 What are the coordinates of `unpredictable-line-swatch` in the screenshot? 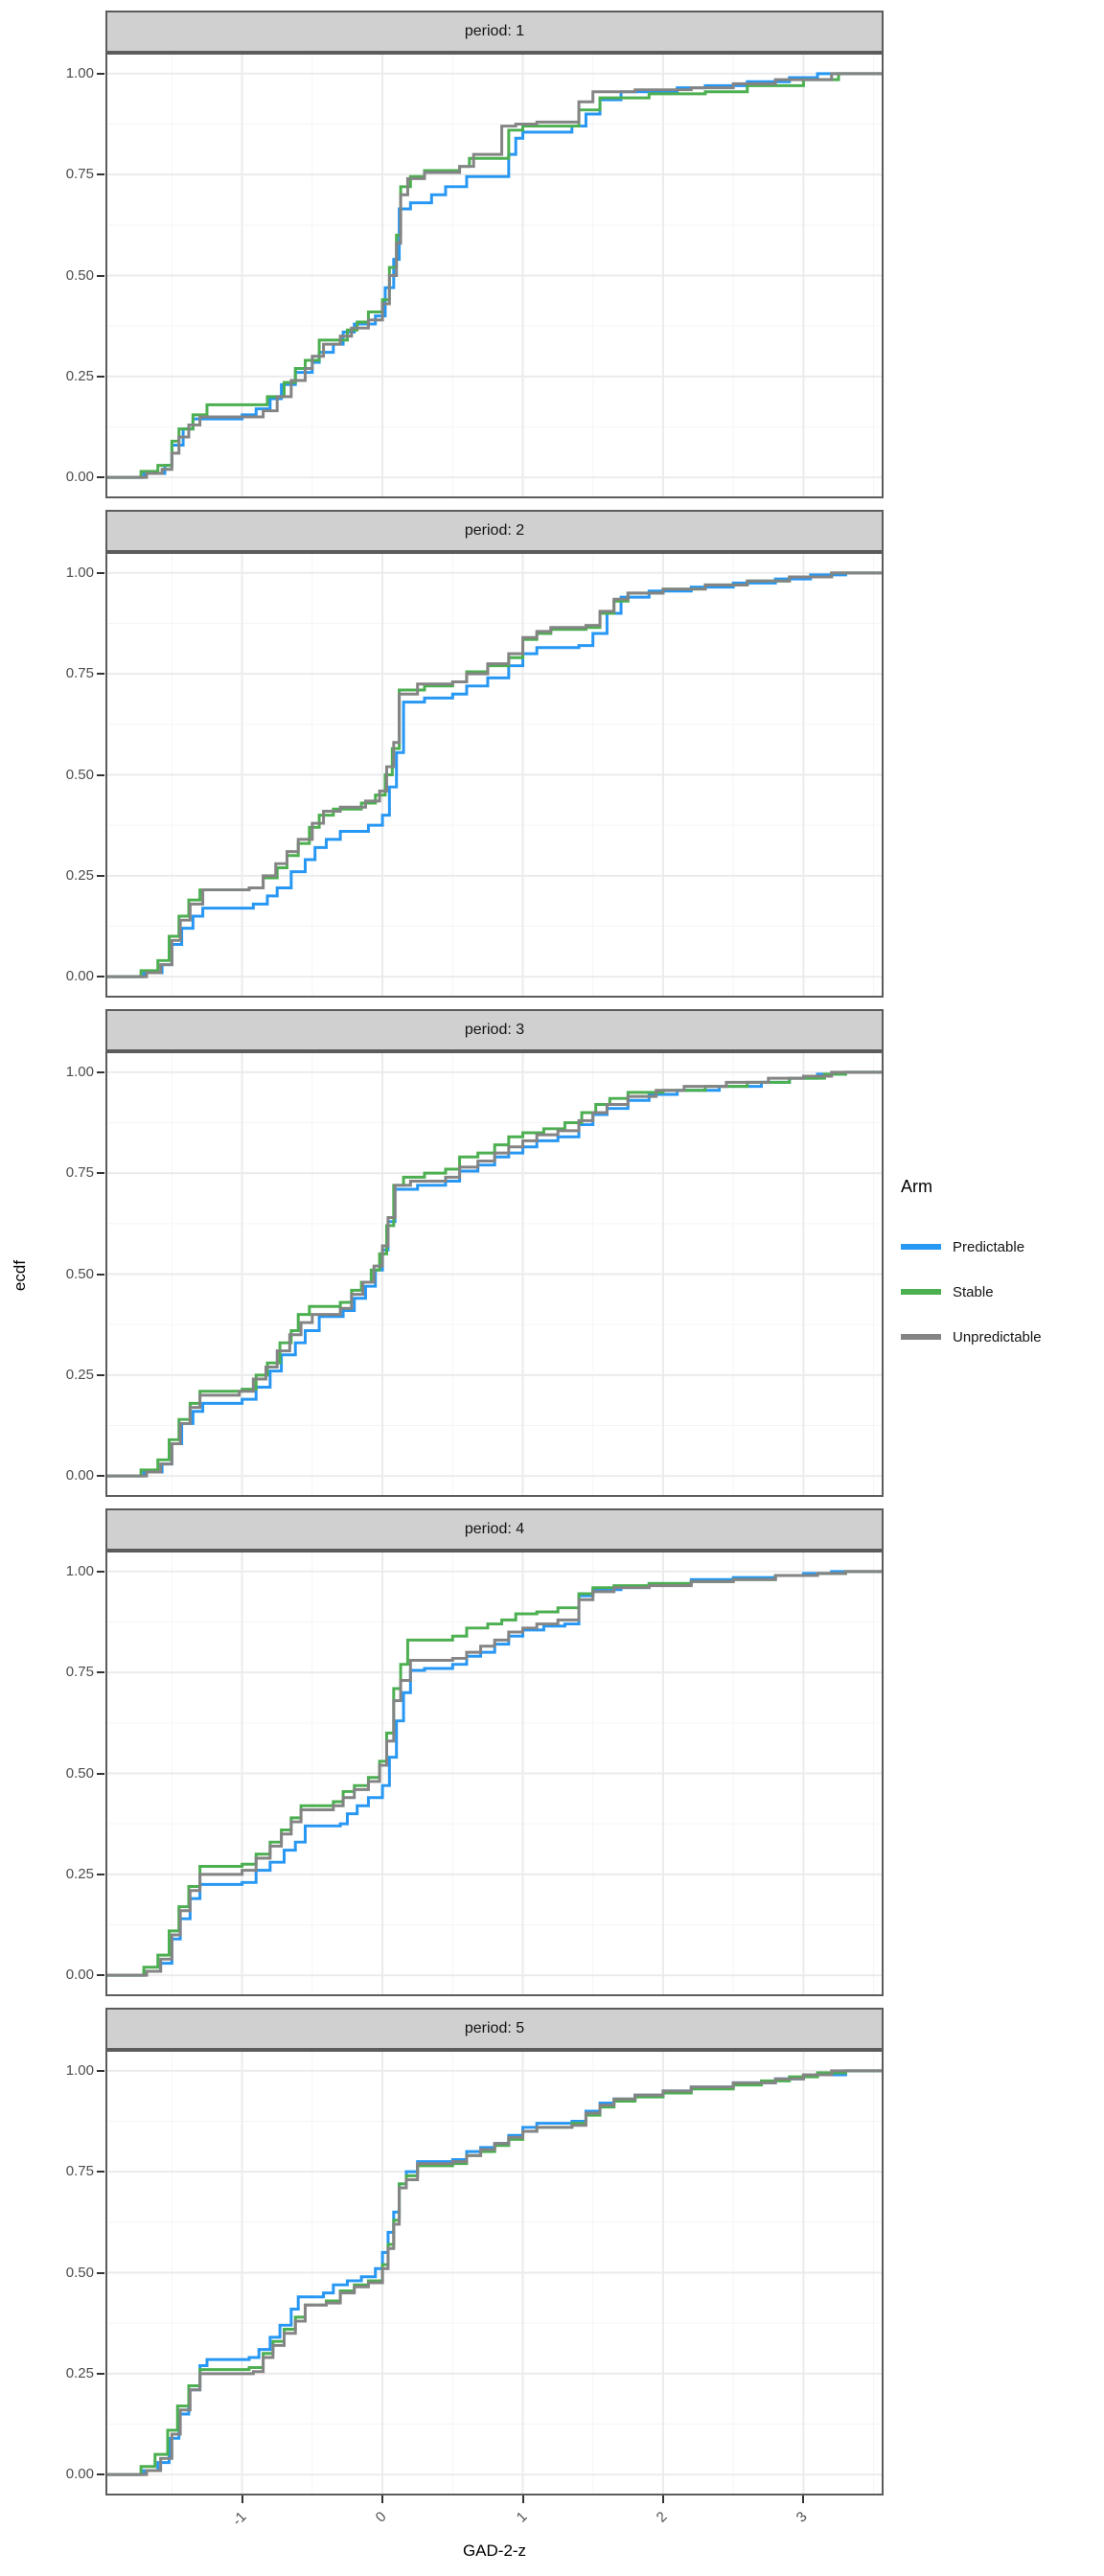 It's located at (921, 1337).